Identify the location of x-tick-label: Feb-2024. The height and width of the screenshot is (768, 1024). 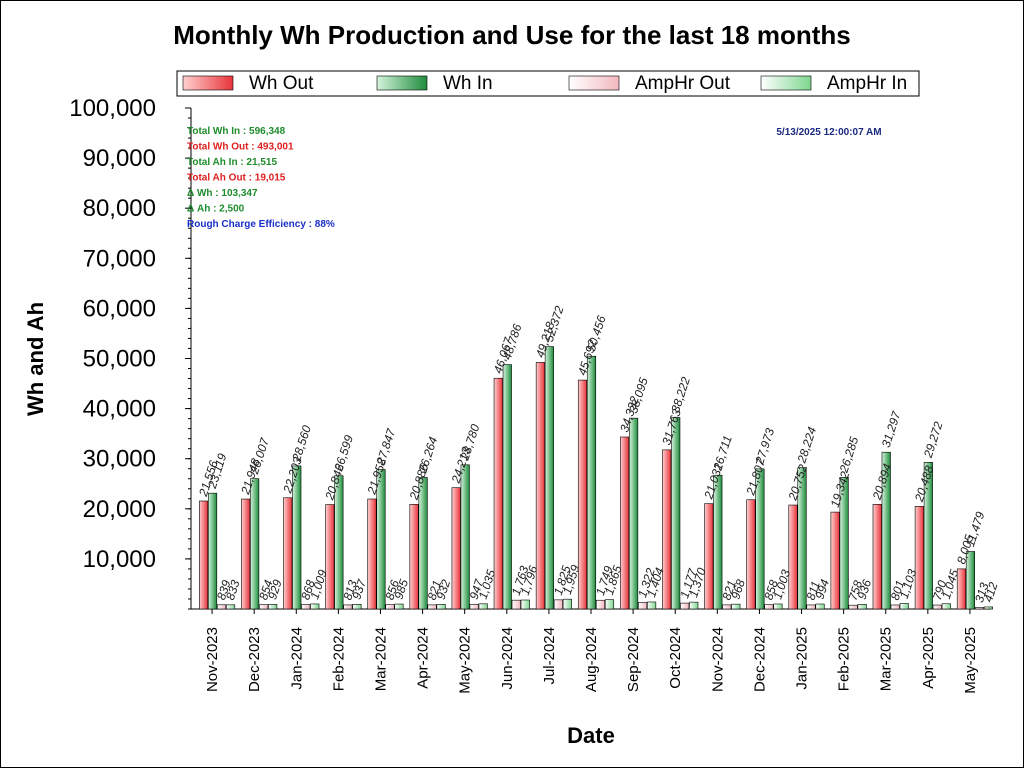
(338, 659).